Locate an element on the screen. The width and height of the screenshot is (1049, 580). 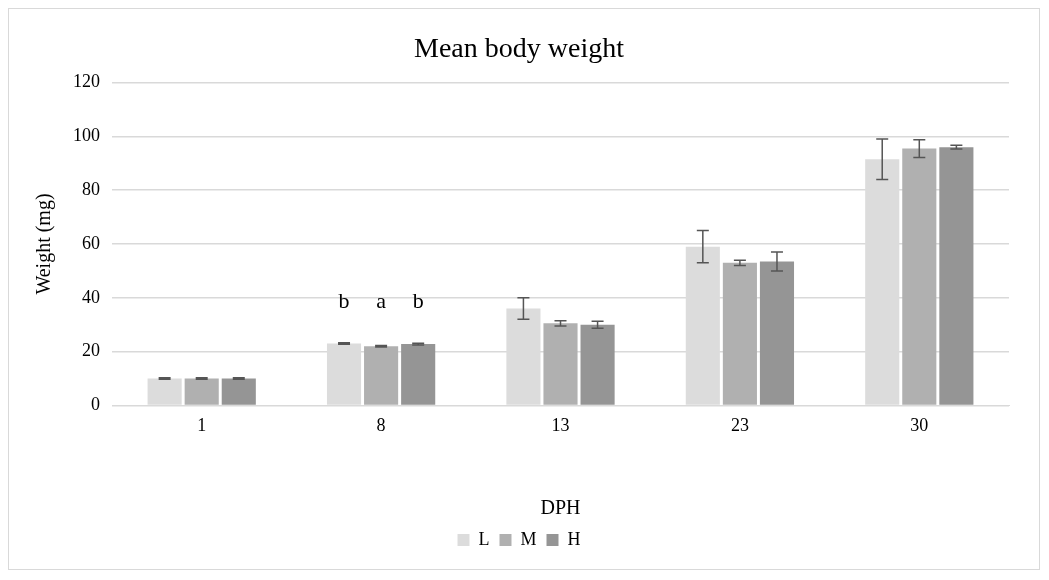
y-tick-label: 0 is located at coordinates (95, 404).